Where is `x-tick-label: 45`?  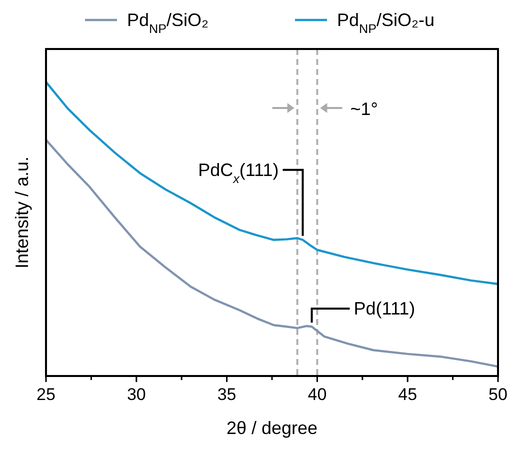 x-tick-label: 45 is located at coordinates (408, 394).